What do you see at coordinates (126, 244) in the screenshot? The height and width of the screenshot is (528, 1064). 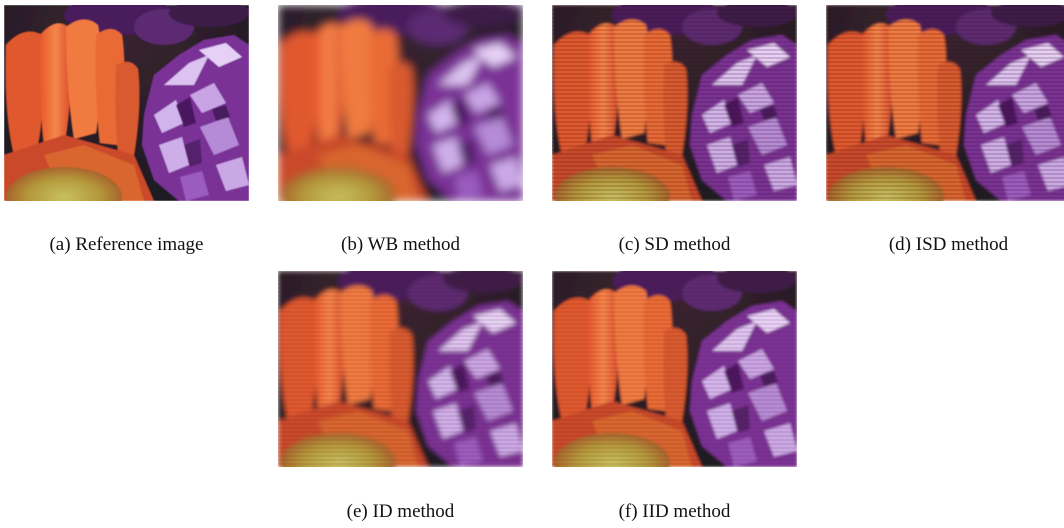 I see `caption-reference-image: (a) Reference image` at bounding box center [126, 244].